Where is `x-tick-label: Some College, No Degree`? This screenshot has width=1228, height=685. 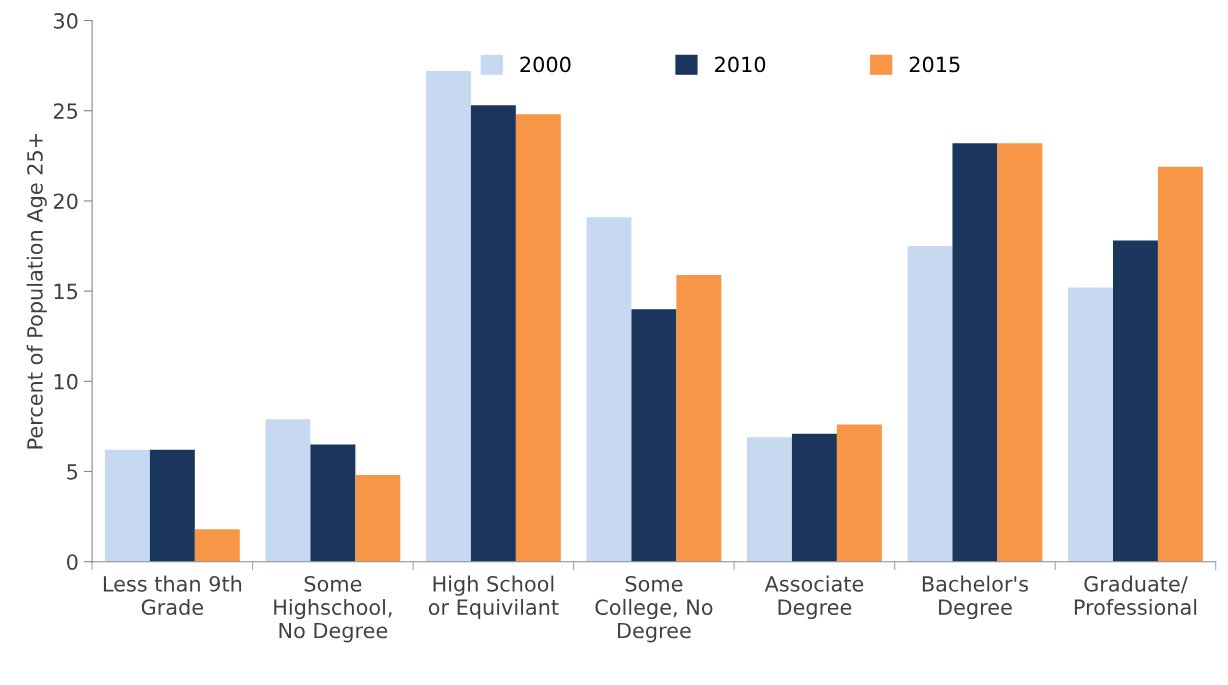
x-tick-label: Some College, No Degree is located at coordinates (654, 609).